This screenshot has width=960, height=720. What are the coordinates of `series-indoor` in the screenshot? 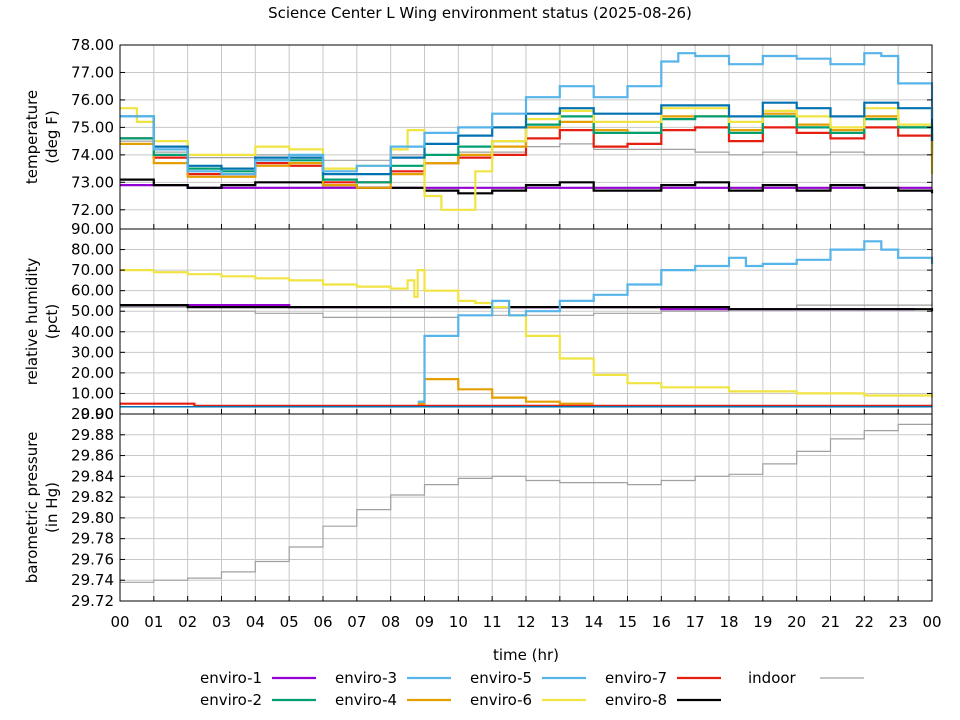 It's located at (526, 310).